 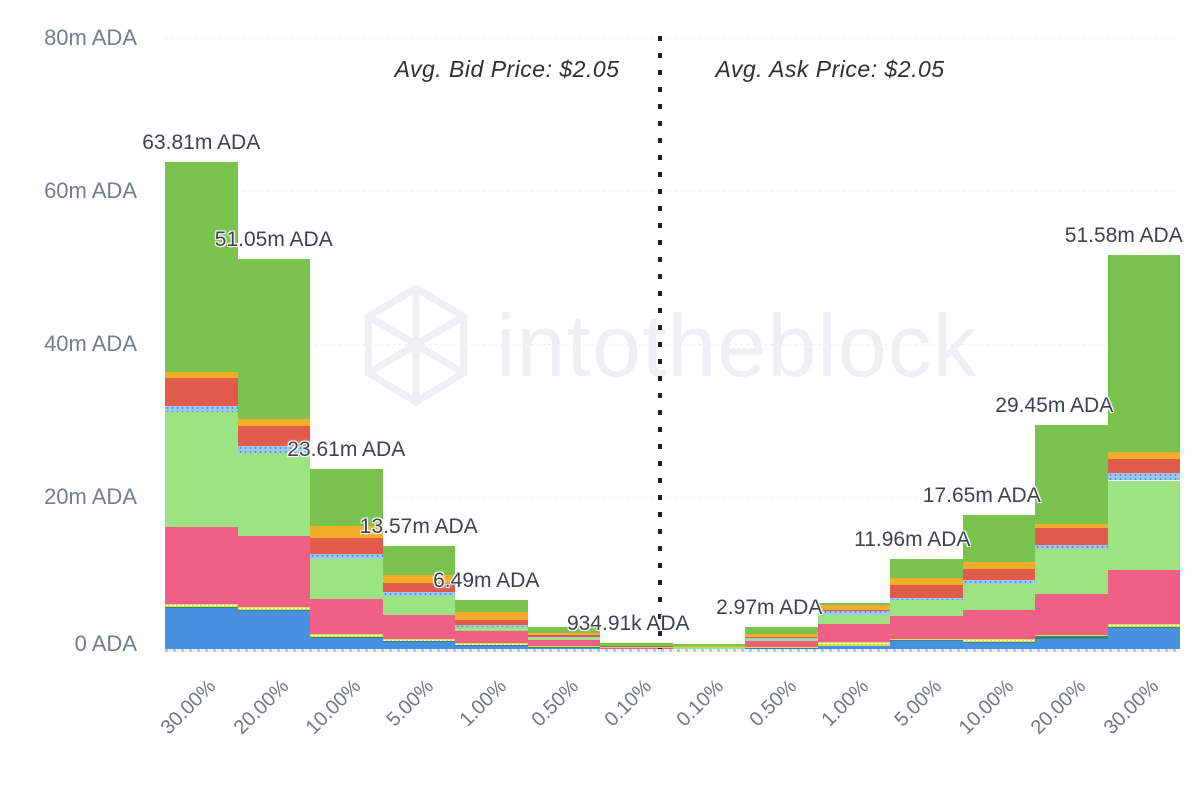 What do you see at coordinates (416, 345) in the screenshot?
I see `intotheblock-logo-icon` at bounding box center [416, 345].